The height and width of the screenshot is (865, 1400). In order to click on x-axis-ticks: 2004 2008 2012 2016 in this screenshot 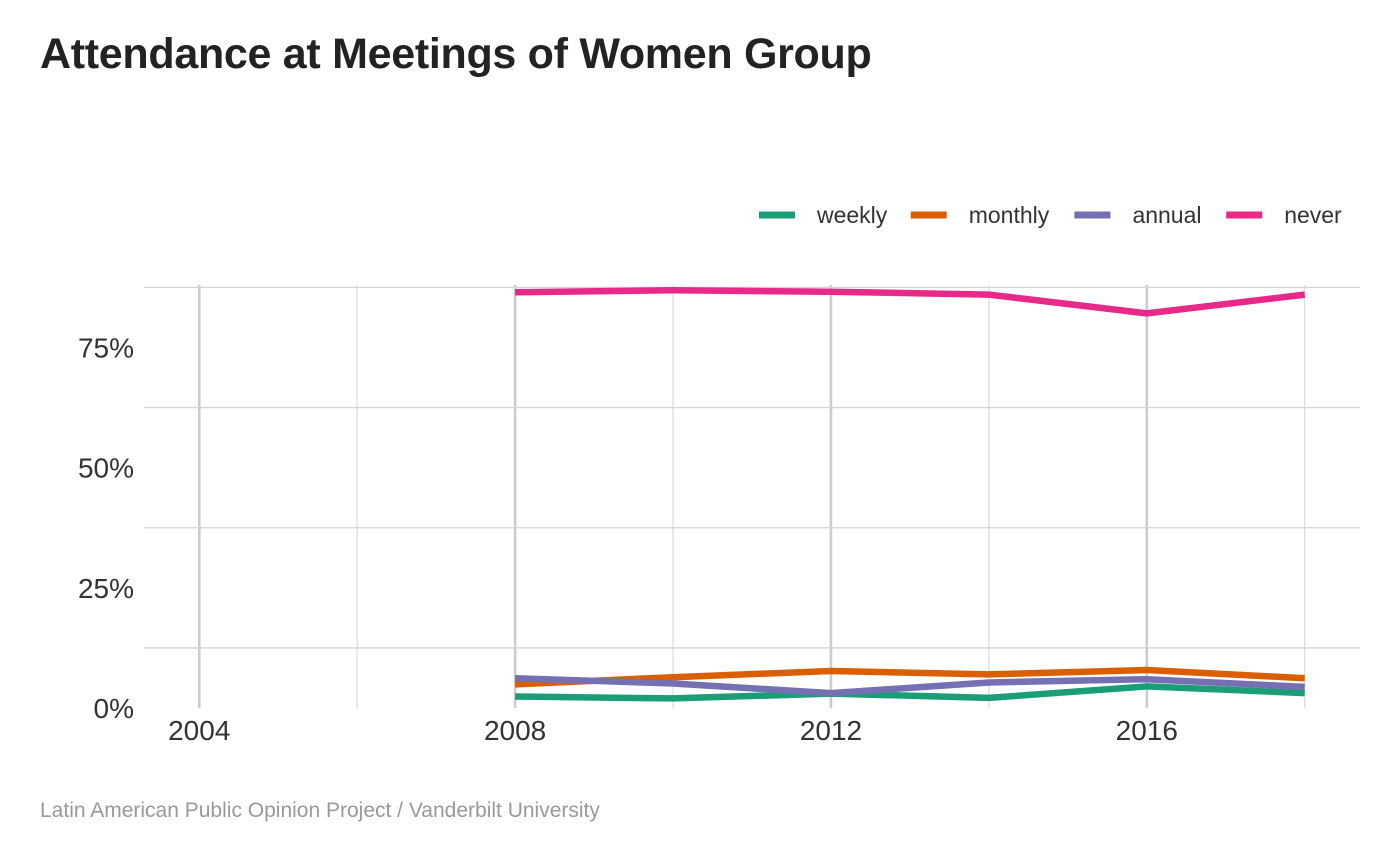, I will do `click(673, 730)`.